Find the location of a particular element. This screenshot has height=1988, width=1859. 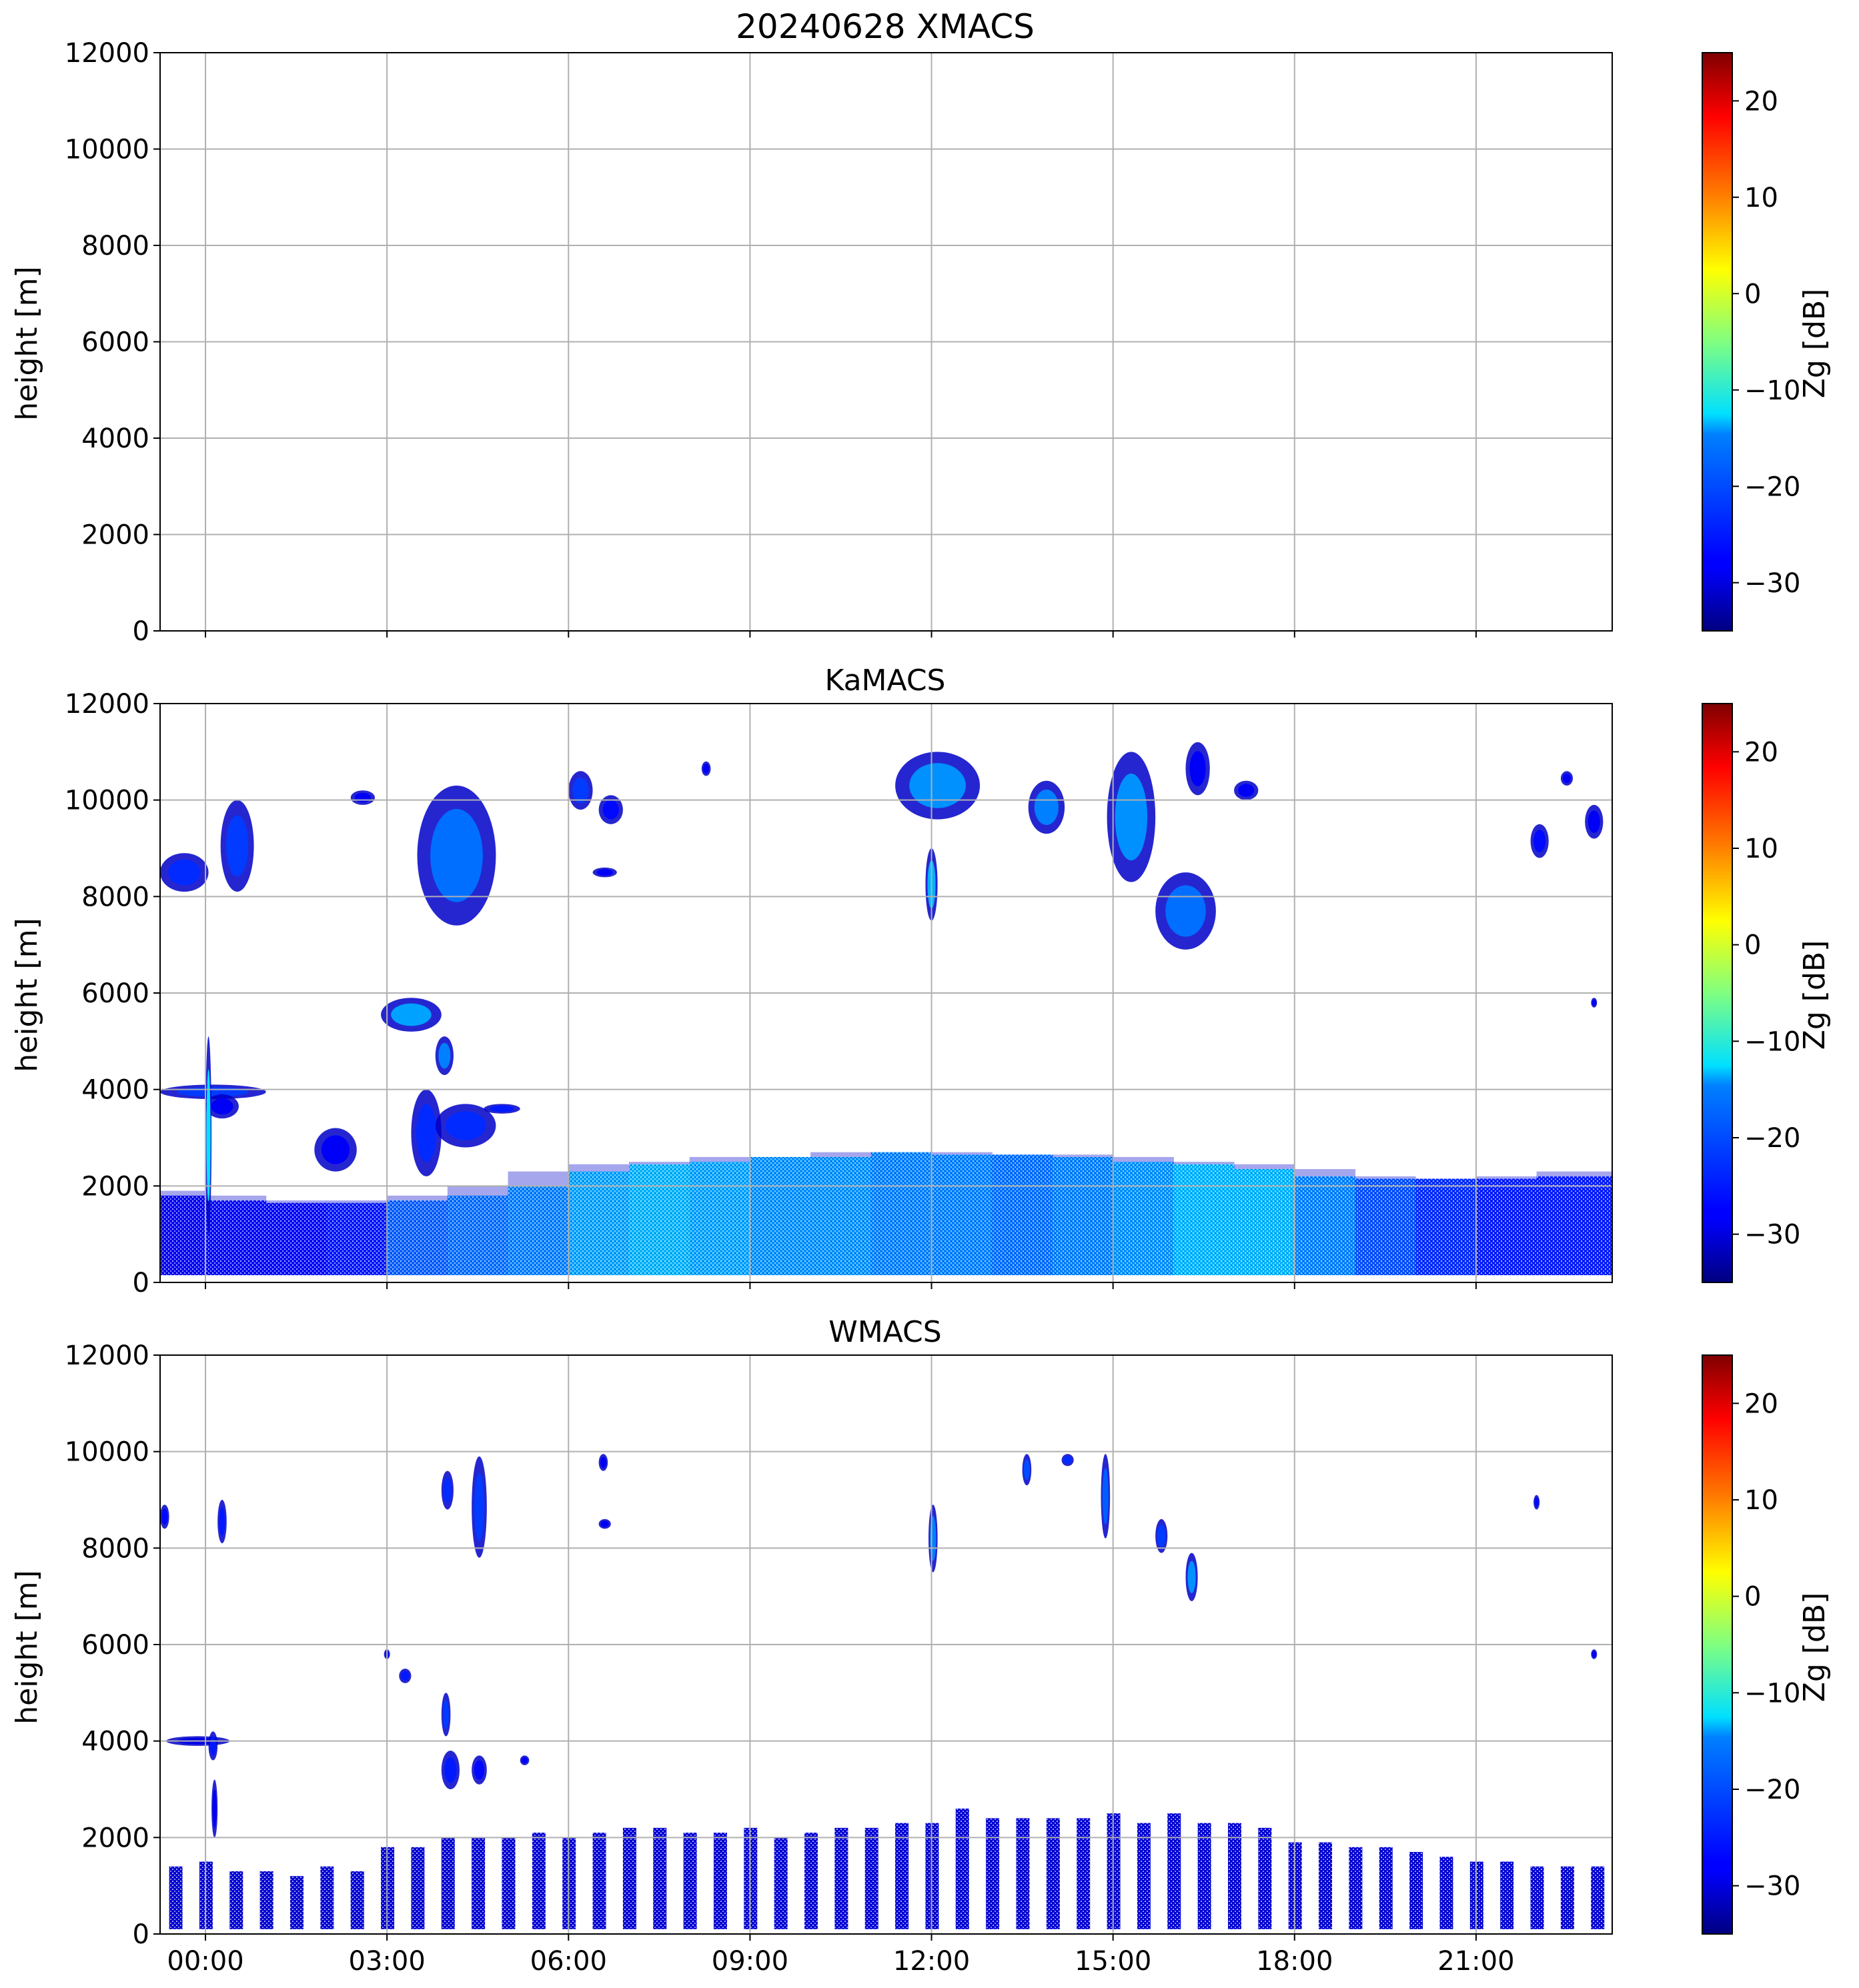

panel-xmacs-ylabel: height [m] is located at coordinates (27, 343).